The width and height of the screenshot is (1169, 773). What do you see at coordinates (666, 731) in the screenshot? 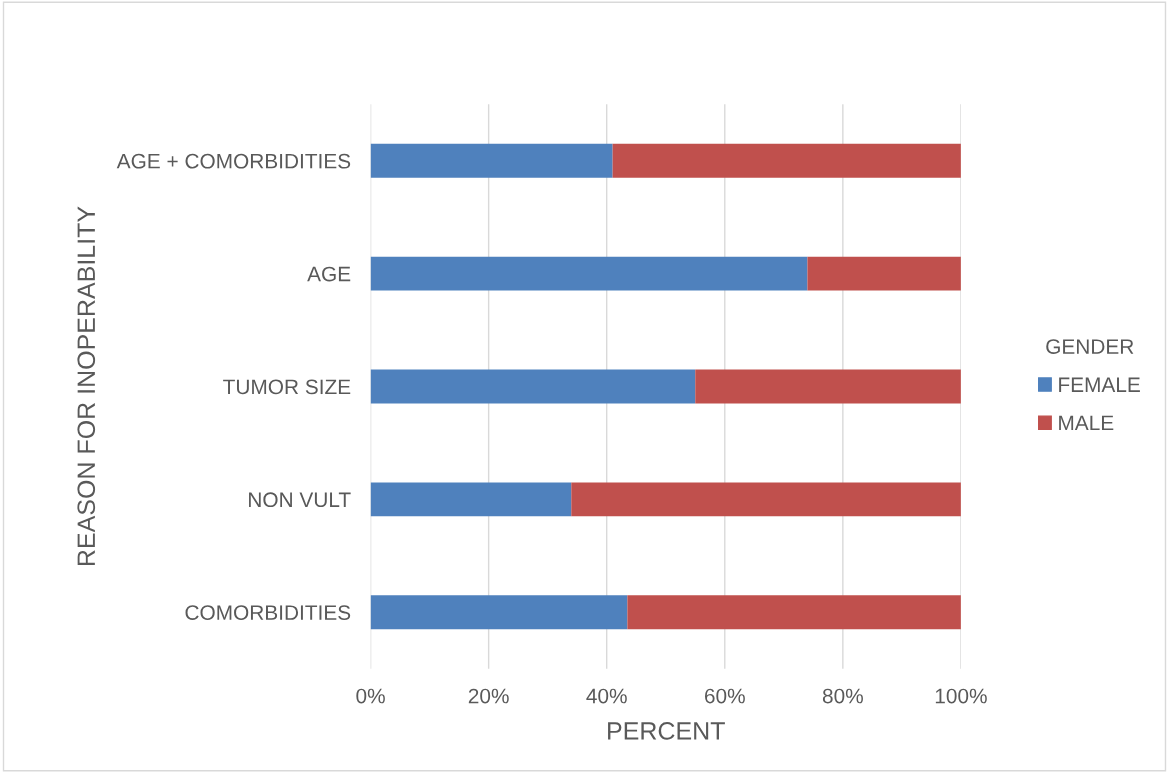
I see `x-axis-title: PERCENT` at bounding box center [666, 731].